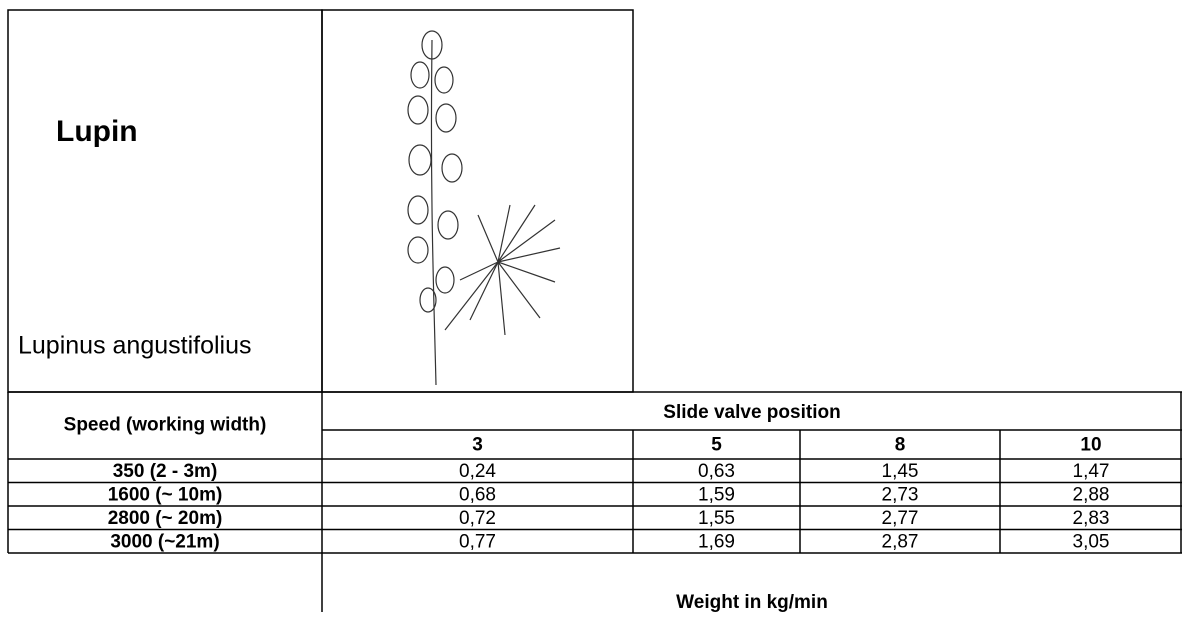 The height and width of the screenshot is (617, 1182). I want to click on column-header: 3, so click(477, 445).